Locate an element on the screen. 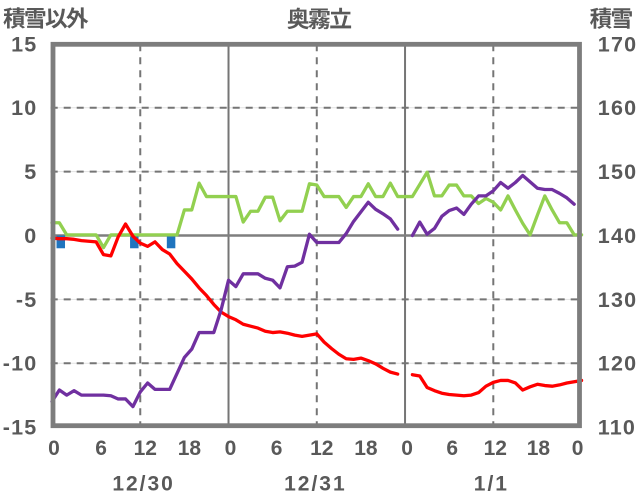 The image size is (636, 501). svg-text: -15 is located at coordinates (20, 427).